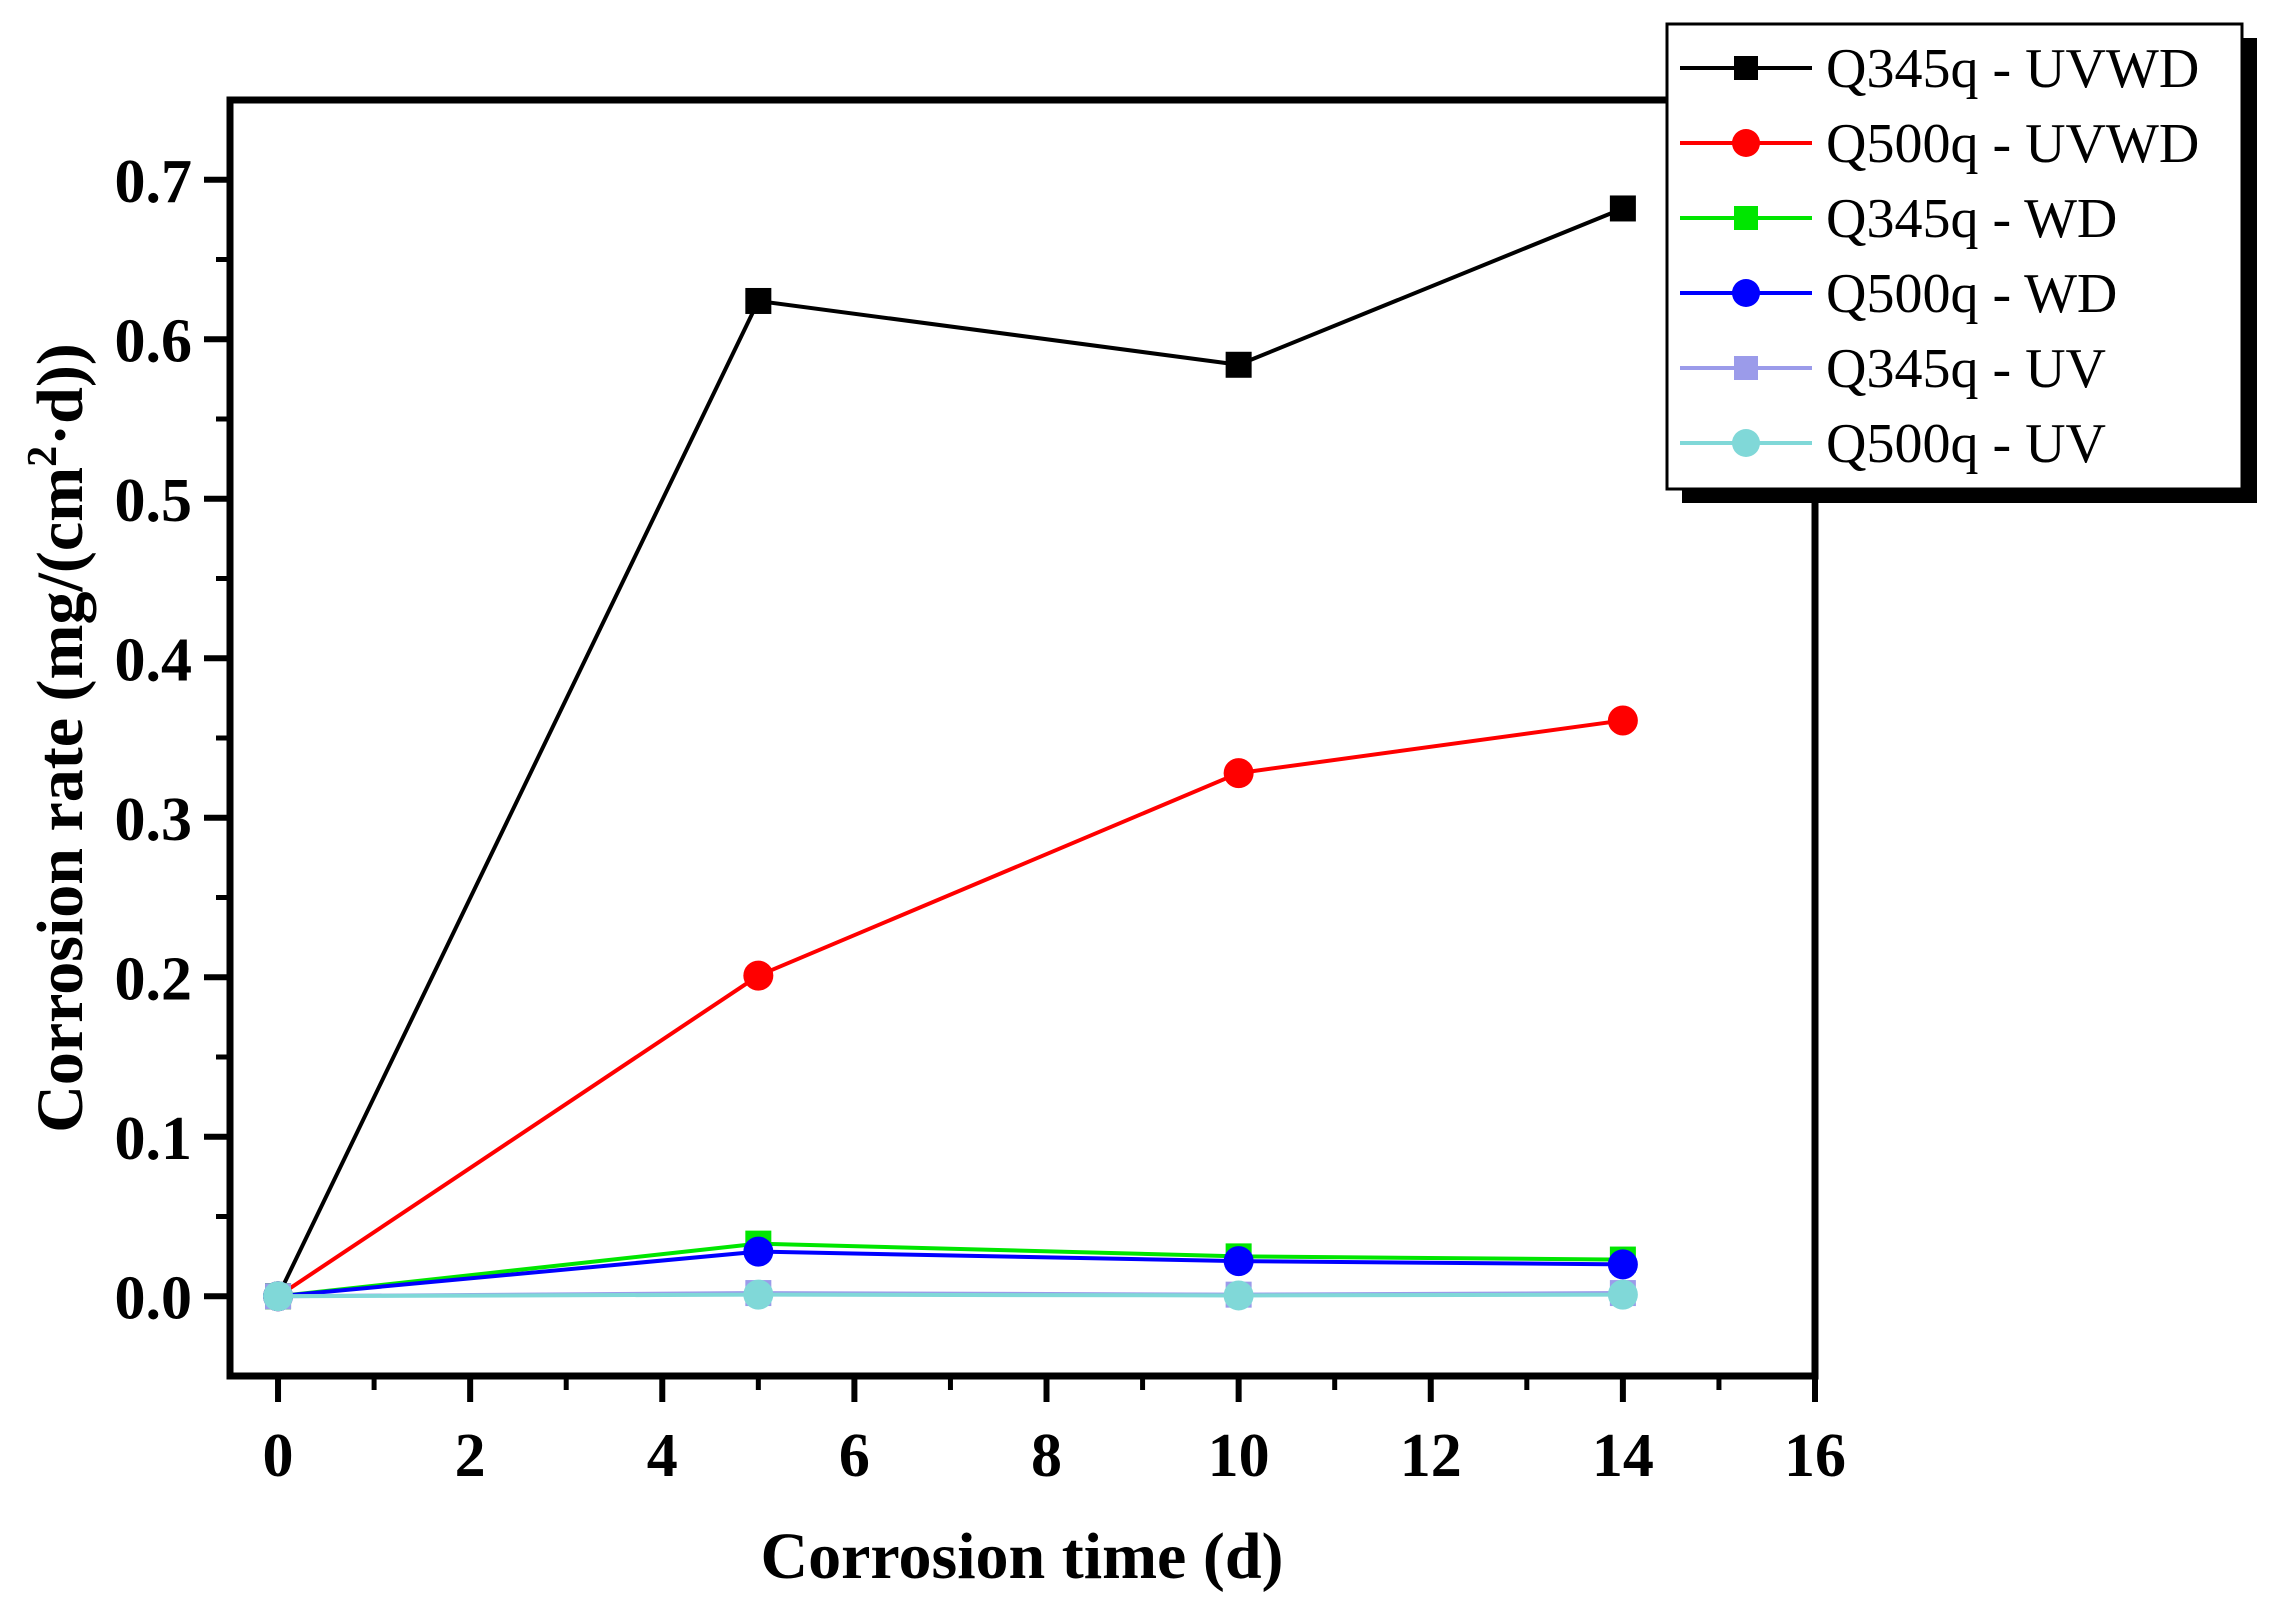 The height and width of the screenshot is (1622, 2272). I want to click on legend-entry: Q500q - WD, so click(1898, 294).